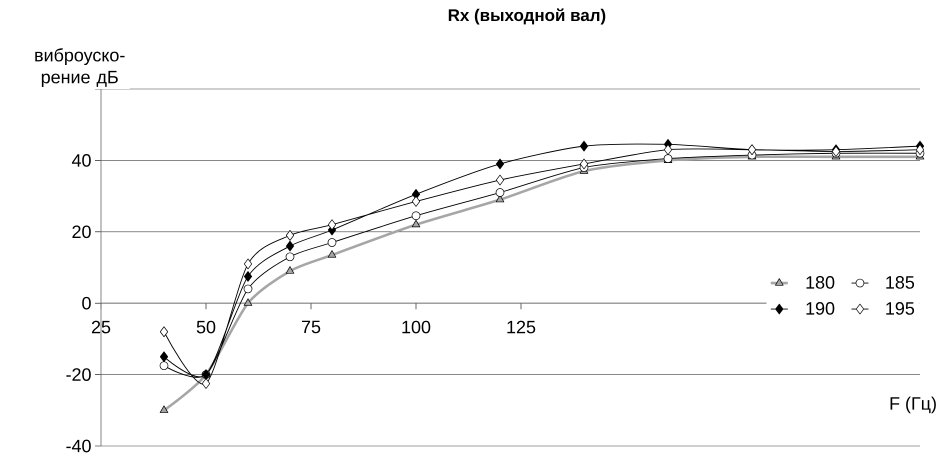  Describe the element at coordinates (820, 308) in the screenshot. I see `legend-label: 190` at that location.